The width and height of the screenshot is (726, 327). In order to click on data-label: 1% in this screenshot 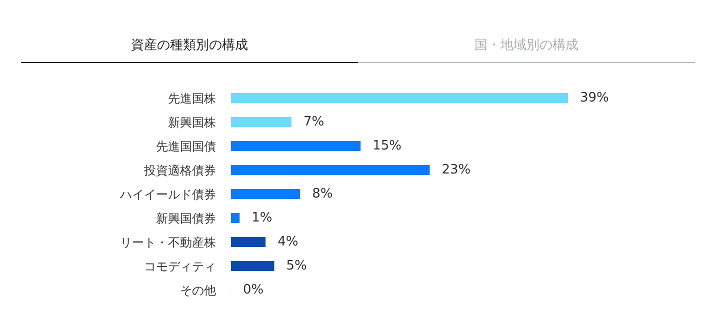, I will do `click(262, 218)`.